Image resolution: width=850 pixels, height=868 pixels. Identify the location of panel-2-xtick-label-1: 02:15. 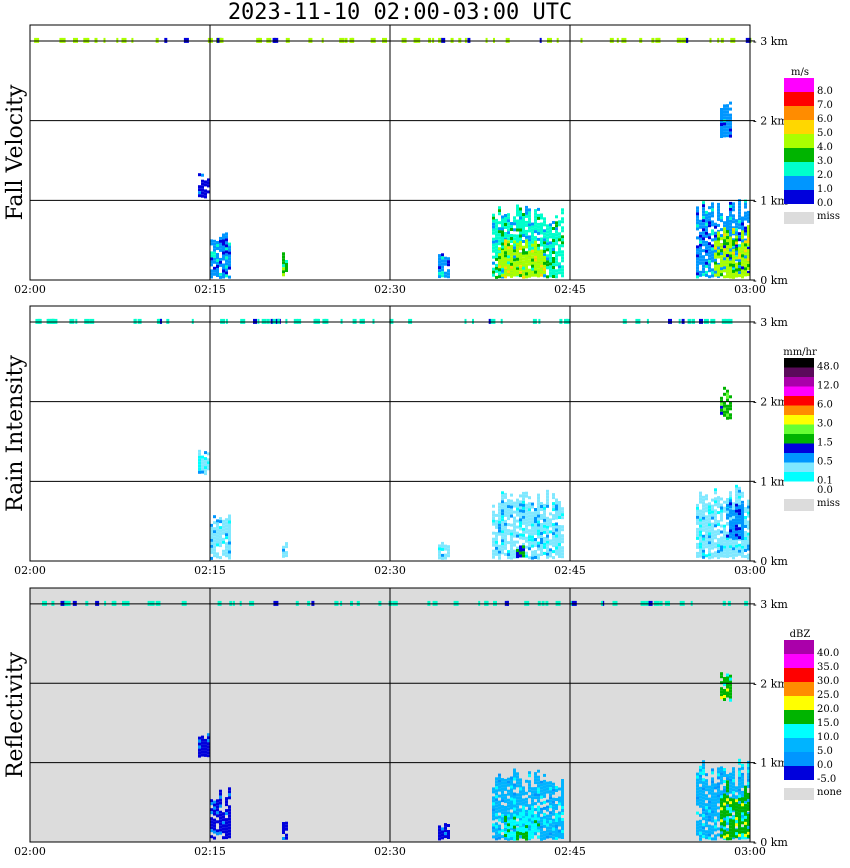
(210, 851).